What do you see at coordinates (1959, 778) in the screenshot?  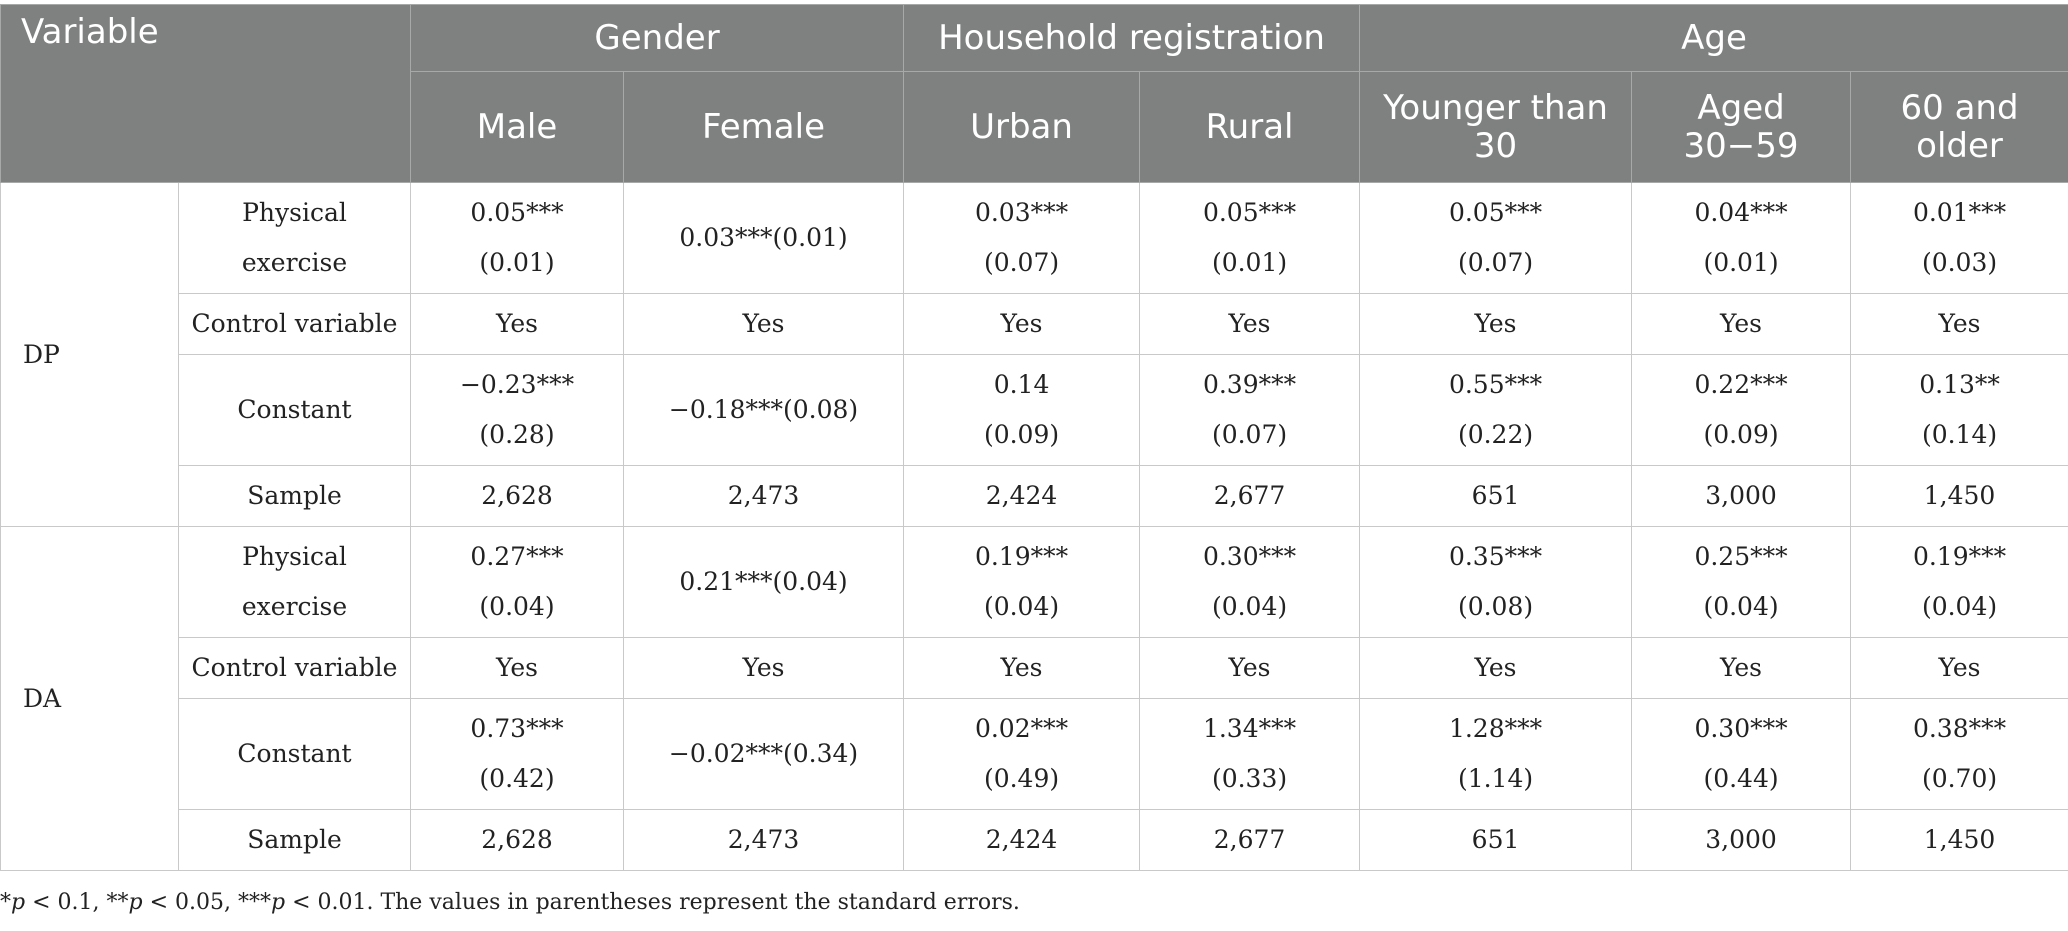 I see `standard-error: (0.70)` at bounding box center [1959, 778].